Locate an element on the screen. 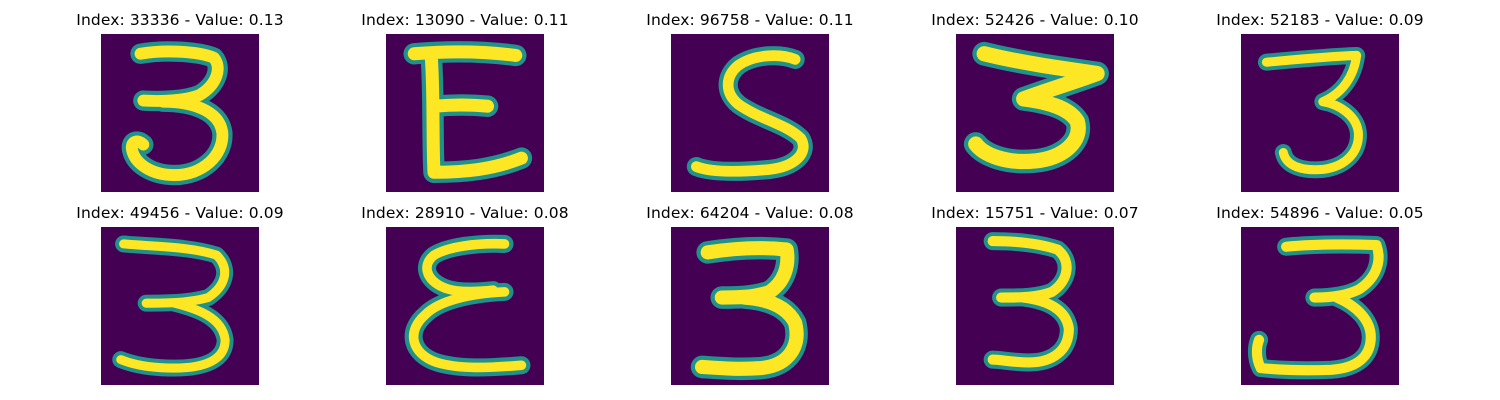  panel-title: Index: 54896 - Value: 0.05 is located at coordinates (1320, 213).